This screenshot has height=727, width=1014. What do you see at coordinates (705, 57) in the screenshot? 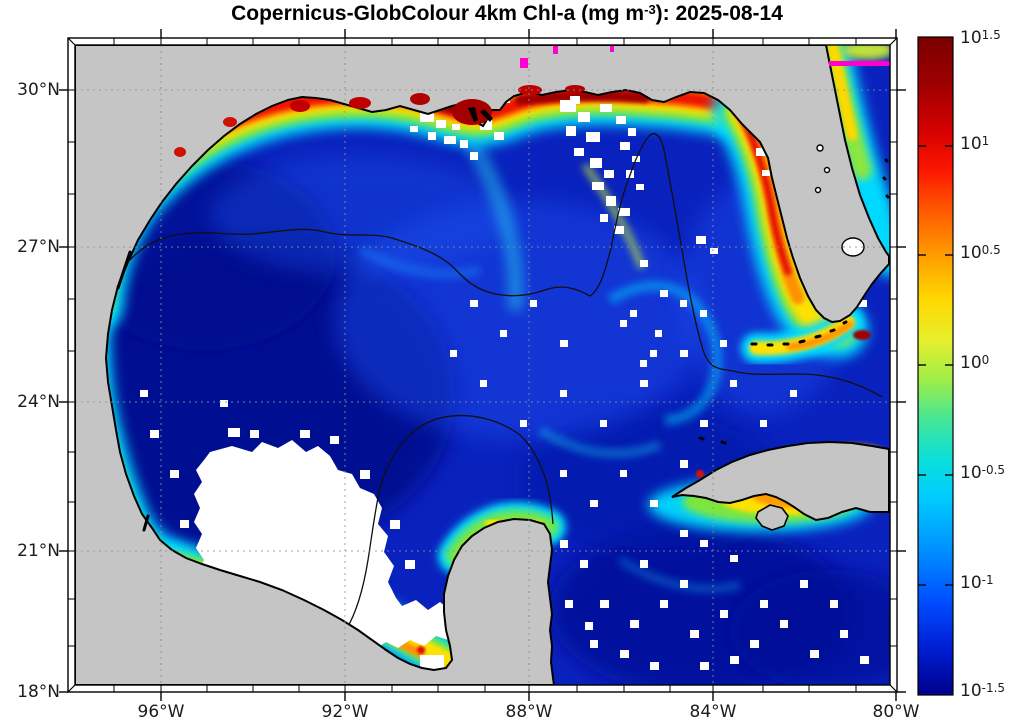
I see `artifact-marks` at bounding box center [705, 57].